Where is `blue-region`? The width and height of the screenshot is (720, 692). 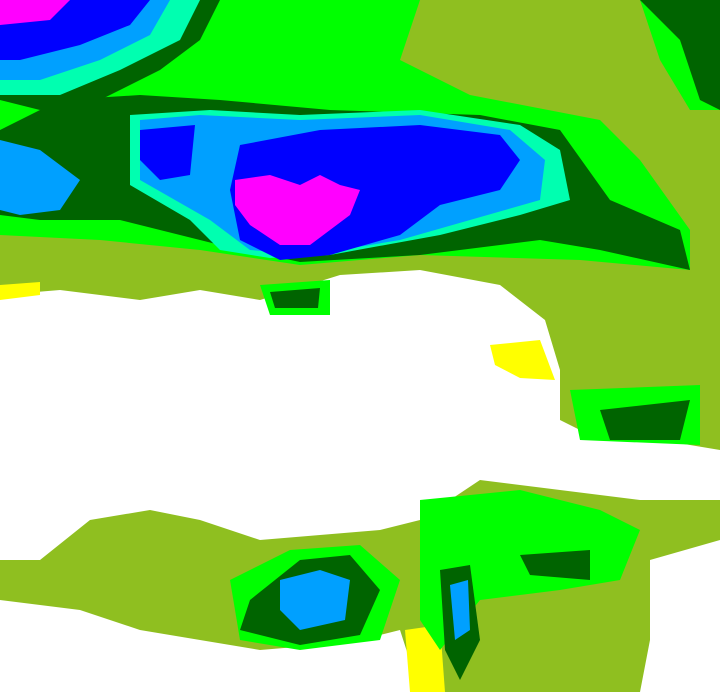
blue-region is located at coordinates (167, 152).